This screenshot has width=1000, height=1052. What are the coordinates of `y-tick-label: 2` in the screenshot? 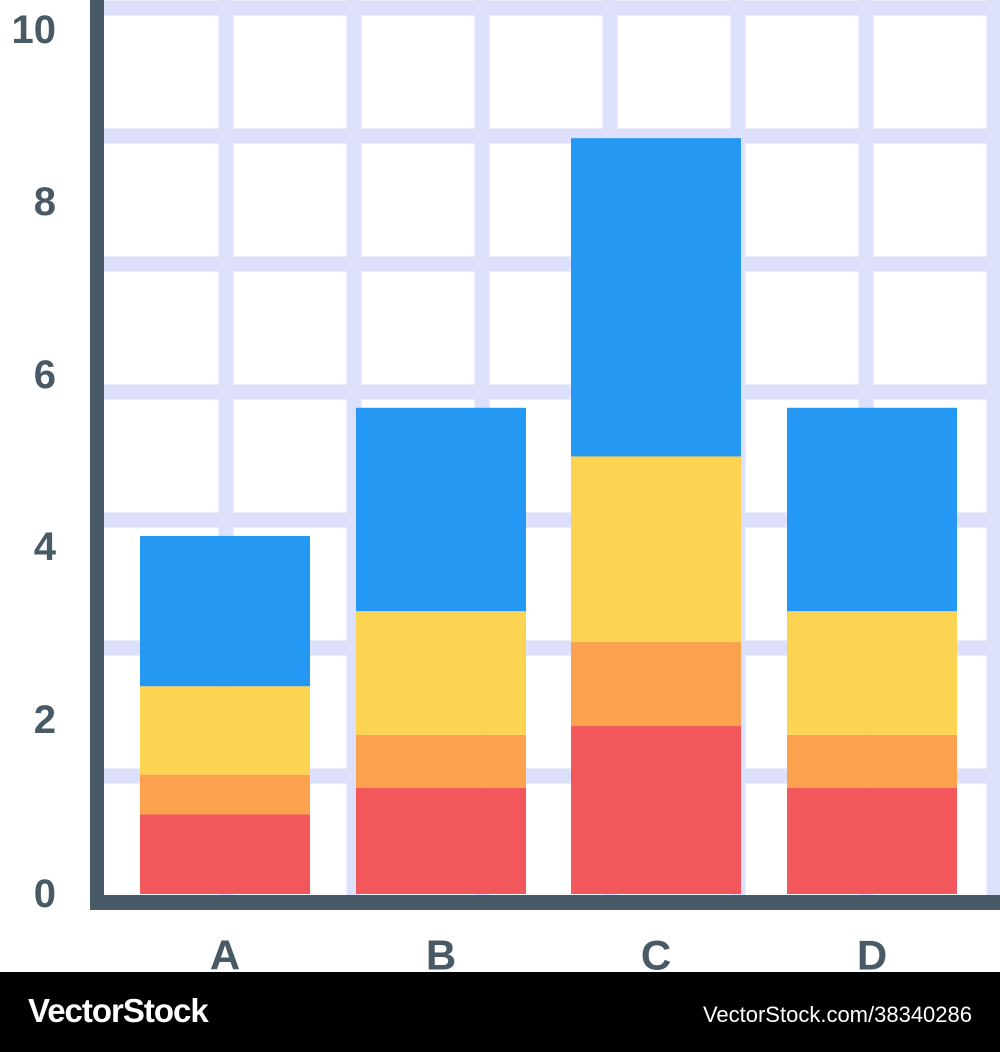 It's located at (45, 720).